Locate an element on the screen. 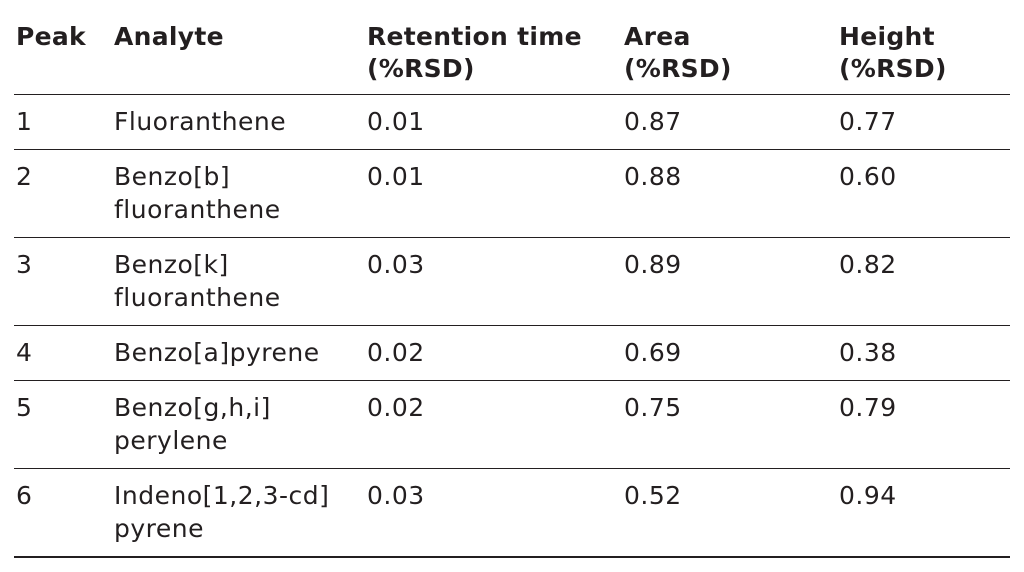 This screenshot has width=1024, height=572. header-peak: Peak is located at coordinates (63, 56).